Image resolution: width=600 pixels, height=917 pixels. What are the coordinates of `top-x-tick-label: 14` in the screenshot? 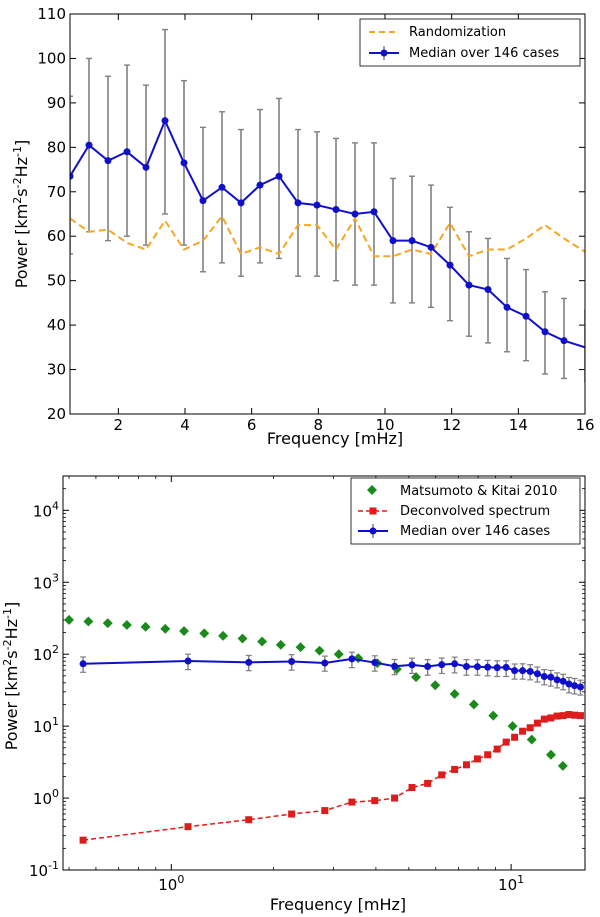 It's located at (518, 425).